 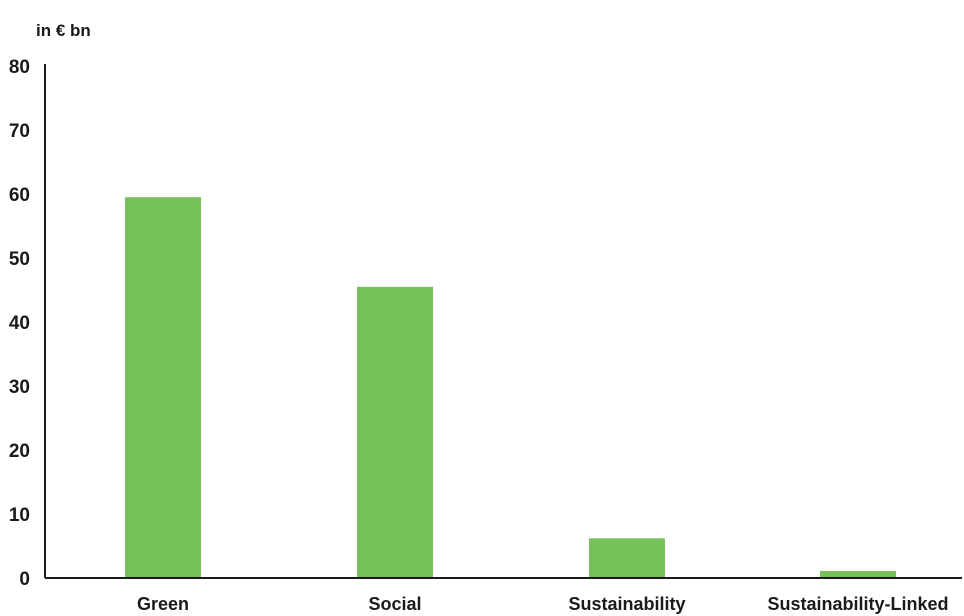 I want to click on bar-green, so click(x=163, y=387).